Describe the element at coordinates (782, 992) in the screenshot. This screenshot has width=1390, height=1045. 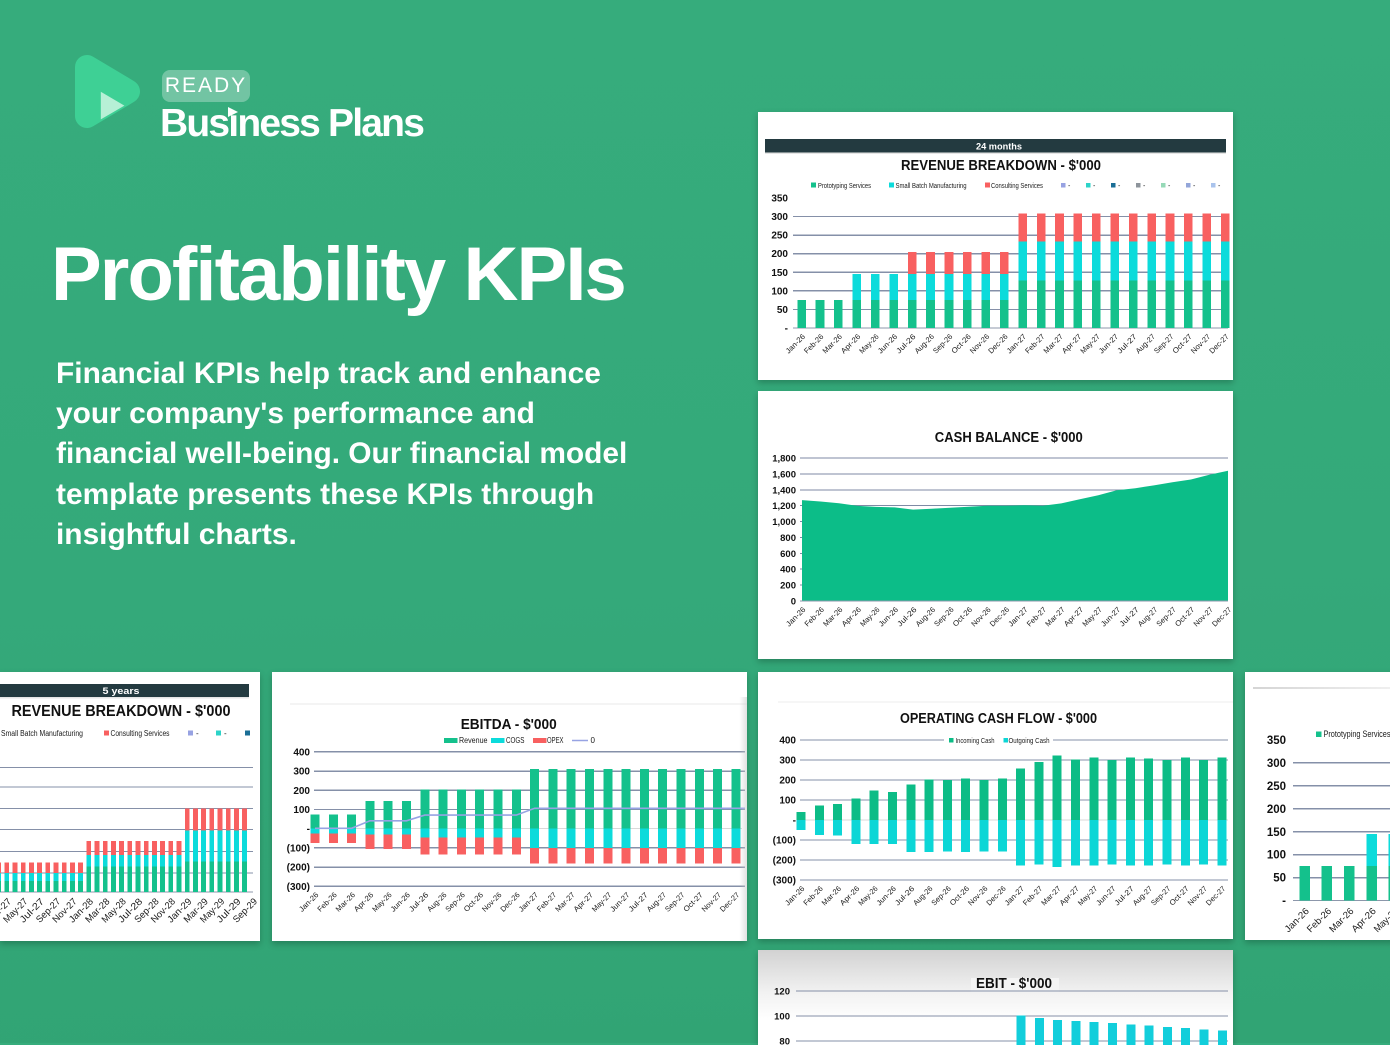
I see `svg-text: 120` at that location.